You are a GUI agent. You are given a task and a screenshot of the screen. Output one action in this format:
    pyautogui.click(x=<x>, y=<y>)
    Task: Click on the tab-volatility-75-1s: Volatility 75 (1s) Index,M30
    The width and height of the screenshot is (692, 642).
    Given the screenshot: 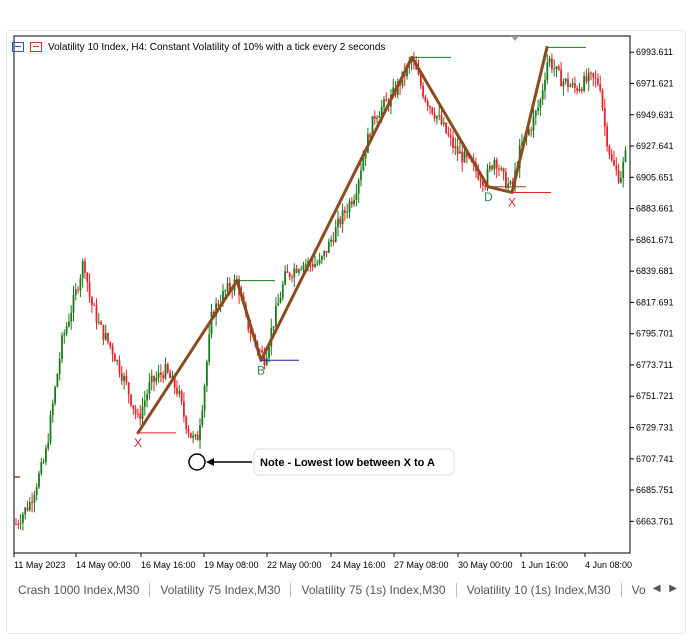 What is the action you would take?
    pyautogui.click(x=374, y=590)
    